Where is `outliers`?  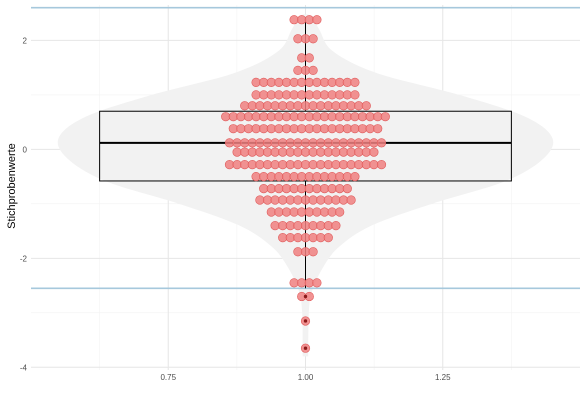
outliers is located at coordinates (305, 322).